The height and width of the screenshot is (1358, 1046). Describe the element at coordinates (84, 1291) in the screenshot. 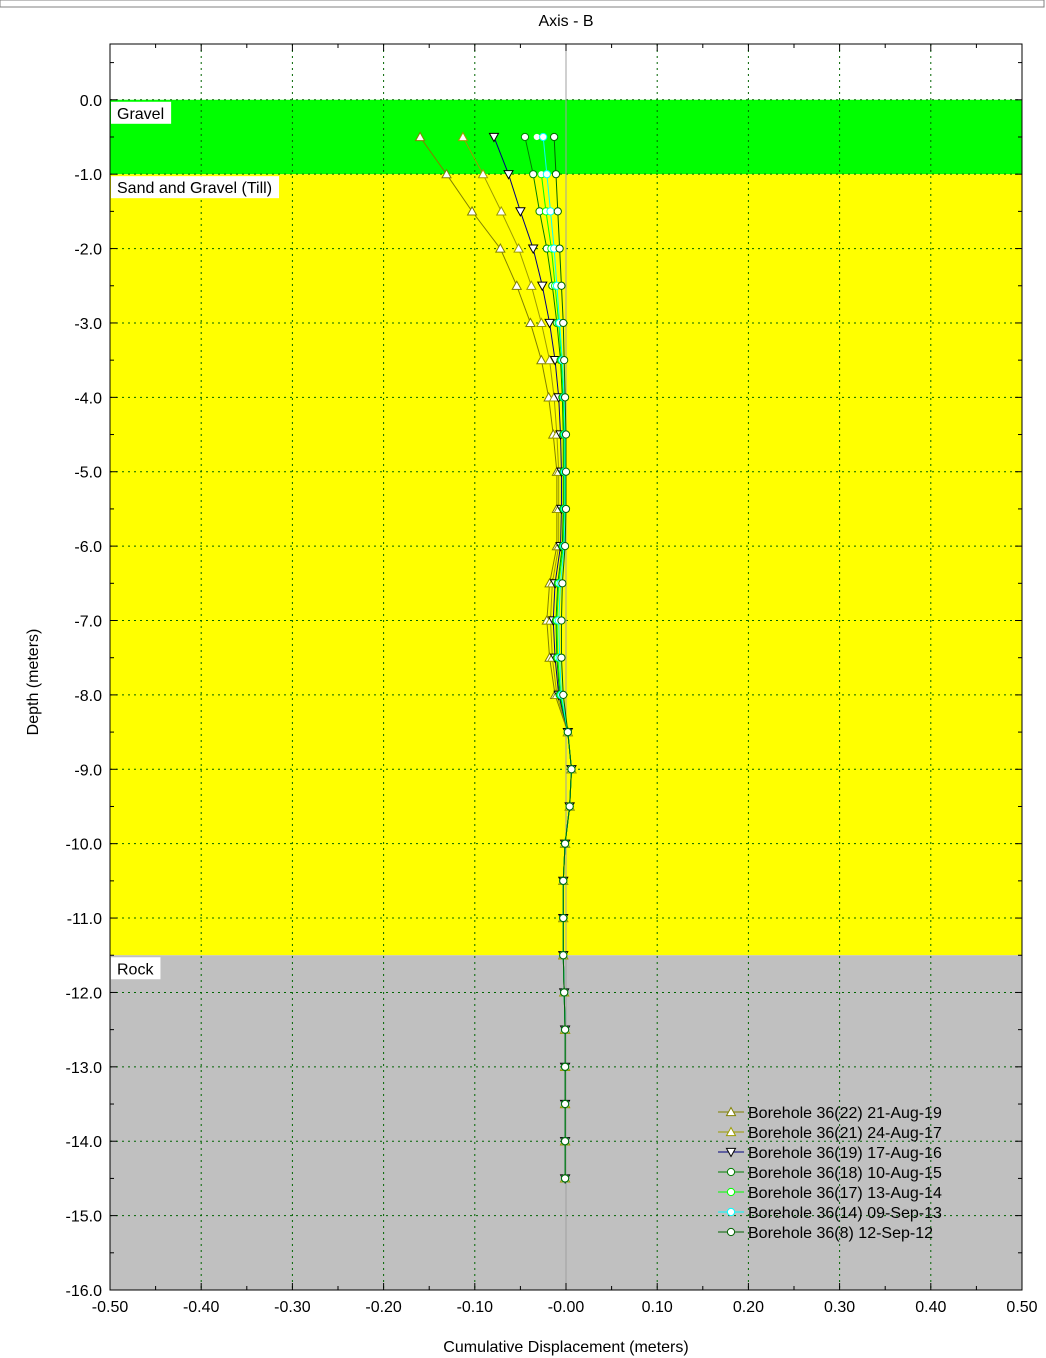

I see `y-tick-label: -16.0` at that location.